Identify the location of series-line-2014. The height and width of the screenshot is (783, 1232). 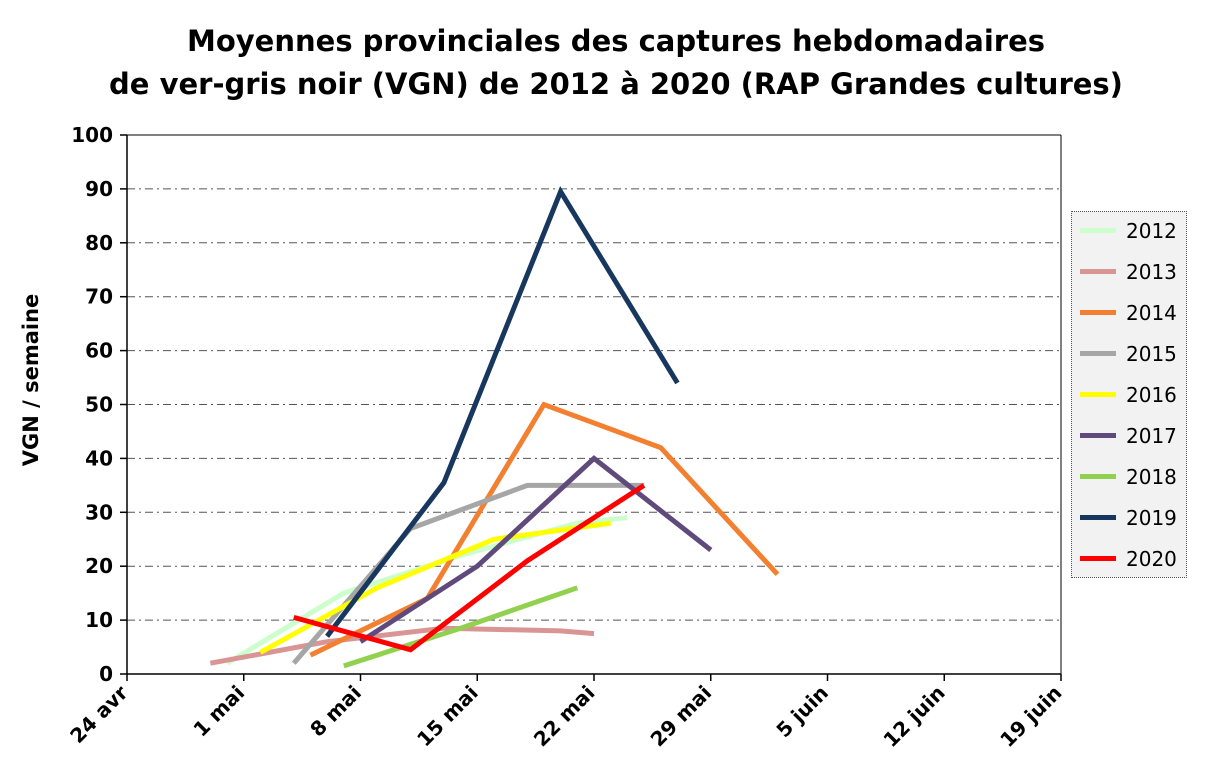
(544, 529).